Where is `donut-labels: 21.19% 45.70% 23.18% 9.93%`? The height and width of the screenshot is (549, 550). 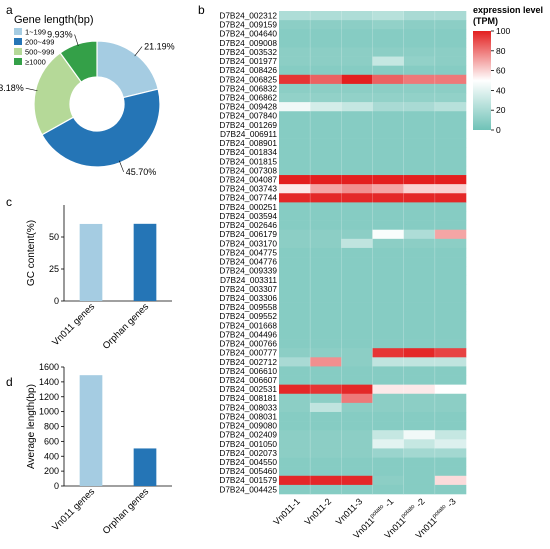 donut-labels: 21.19% 45.70% 23.18% 9.93% is located at coordinates (87, 103).